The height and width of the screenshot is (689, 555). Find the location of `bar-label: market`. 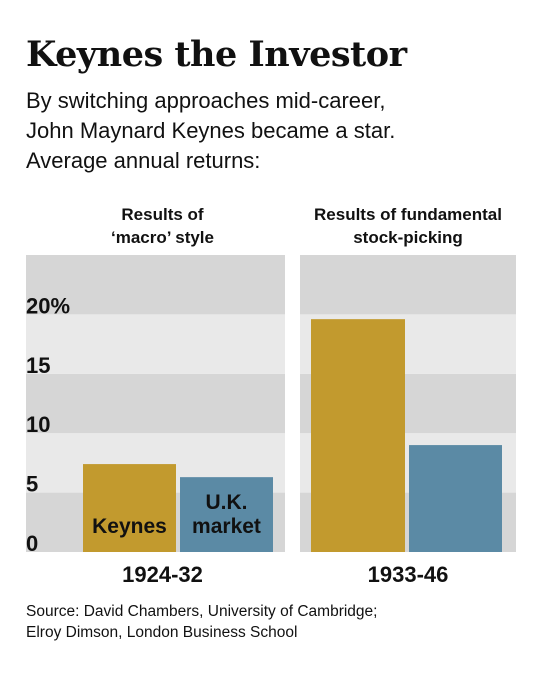

bar-label: market is located at coordinates (226, 526).